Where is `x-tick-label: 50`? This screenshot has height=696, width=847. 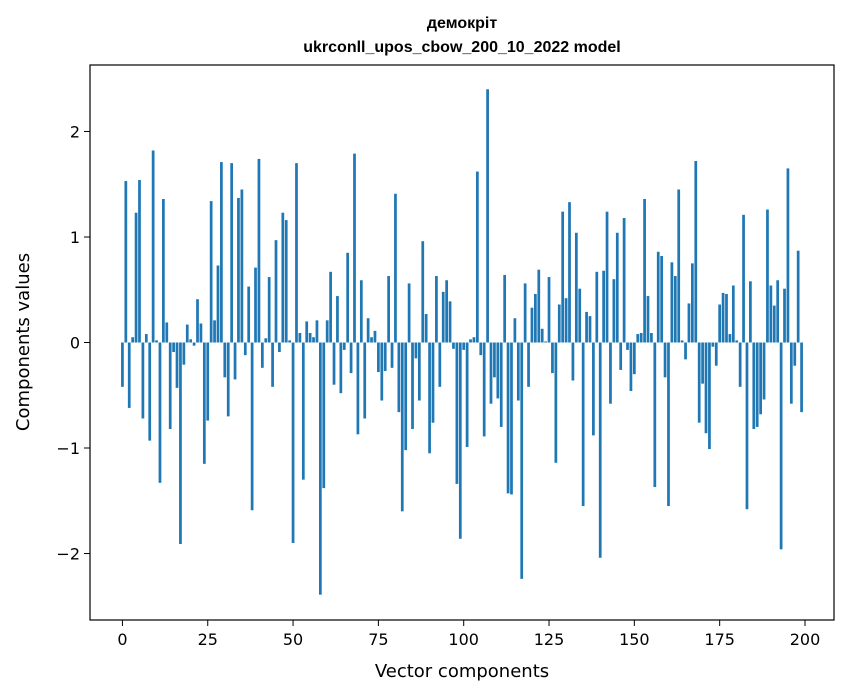 x-tick-label: 50 is located at coordinates (293, 639).